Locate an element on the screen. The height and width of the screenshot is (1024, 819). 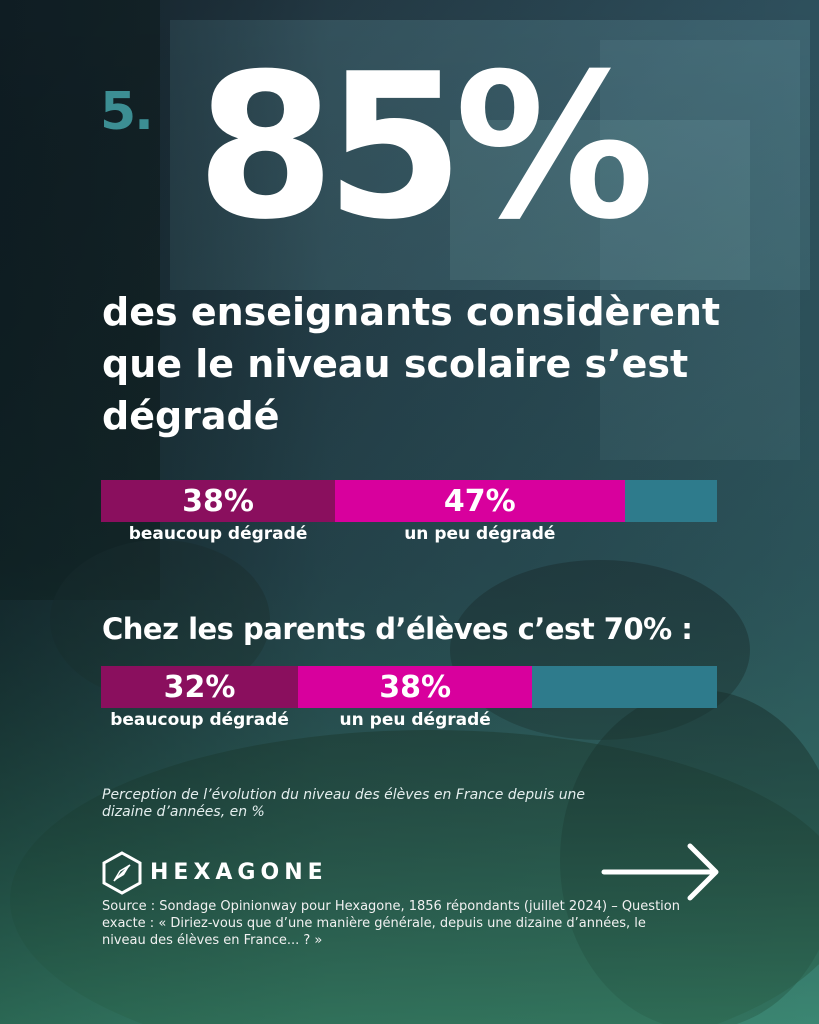
parents-stacked-bar: 32% 38% is located at coordinates (409, 687).